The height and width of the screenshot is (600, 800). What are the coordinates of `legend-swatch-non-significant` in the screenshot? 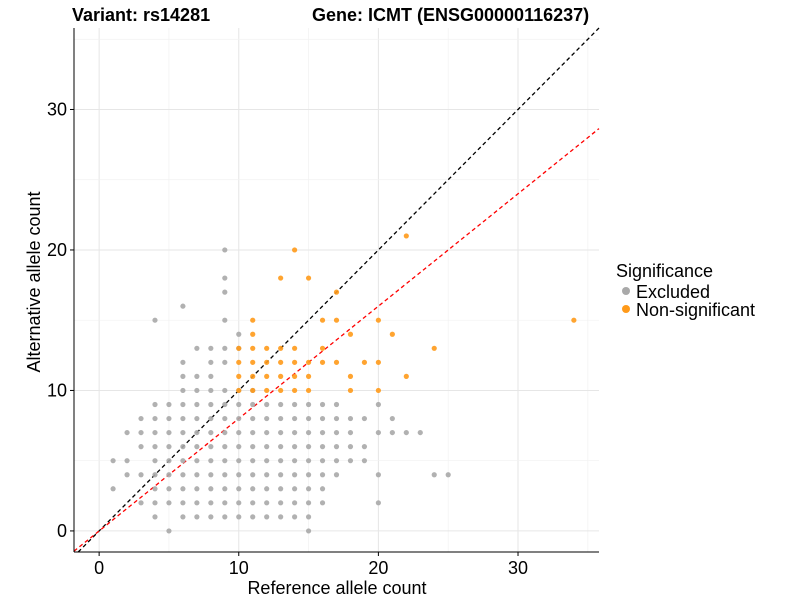 It's located at (626, 309).